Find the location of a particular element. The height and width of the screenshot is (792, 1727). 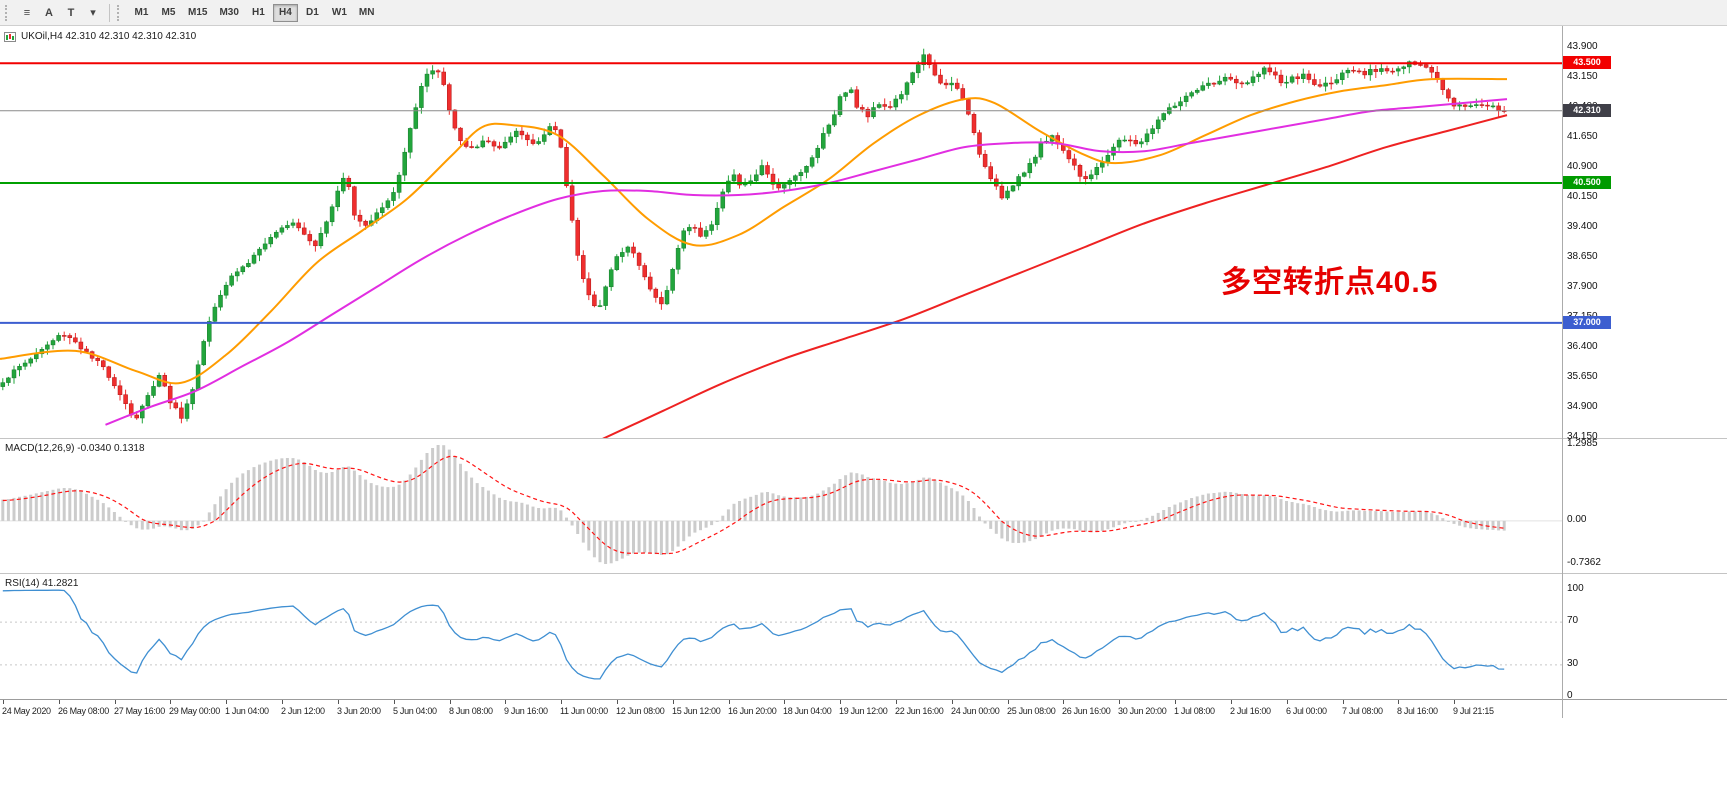

price-badge: 40.500 is located at coordinates (1587, 182).